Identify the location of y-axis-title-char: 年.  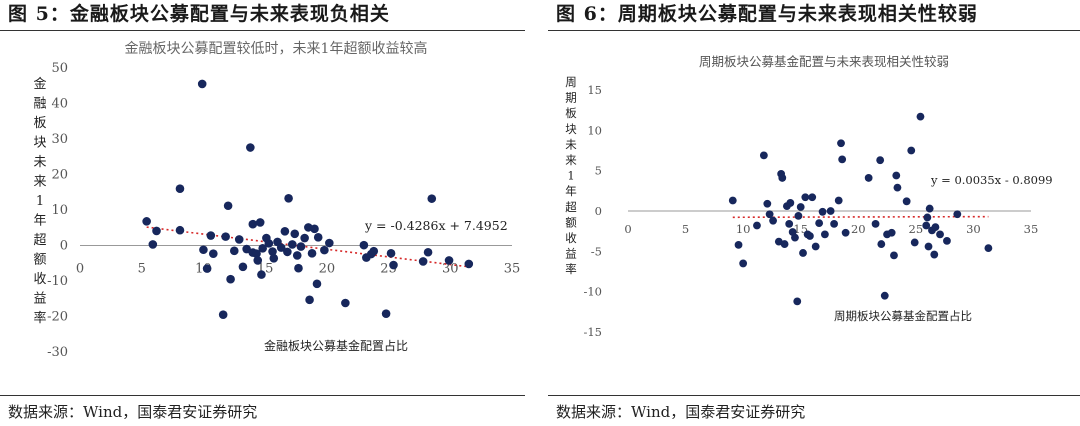
(39, 221).